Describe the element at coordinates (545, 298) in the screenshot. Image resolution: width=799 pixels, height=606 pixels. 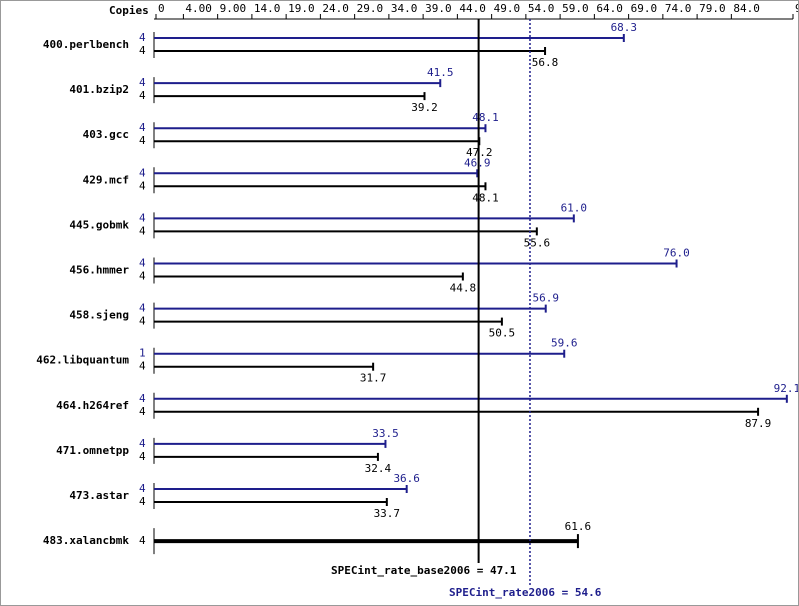
I see `value-label: 56.9` at that location.